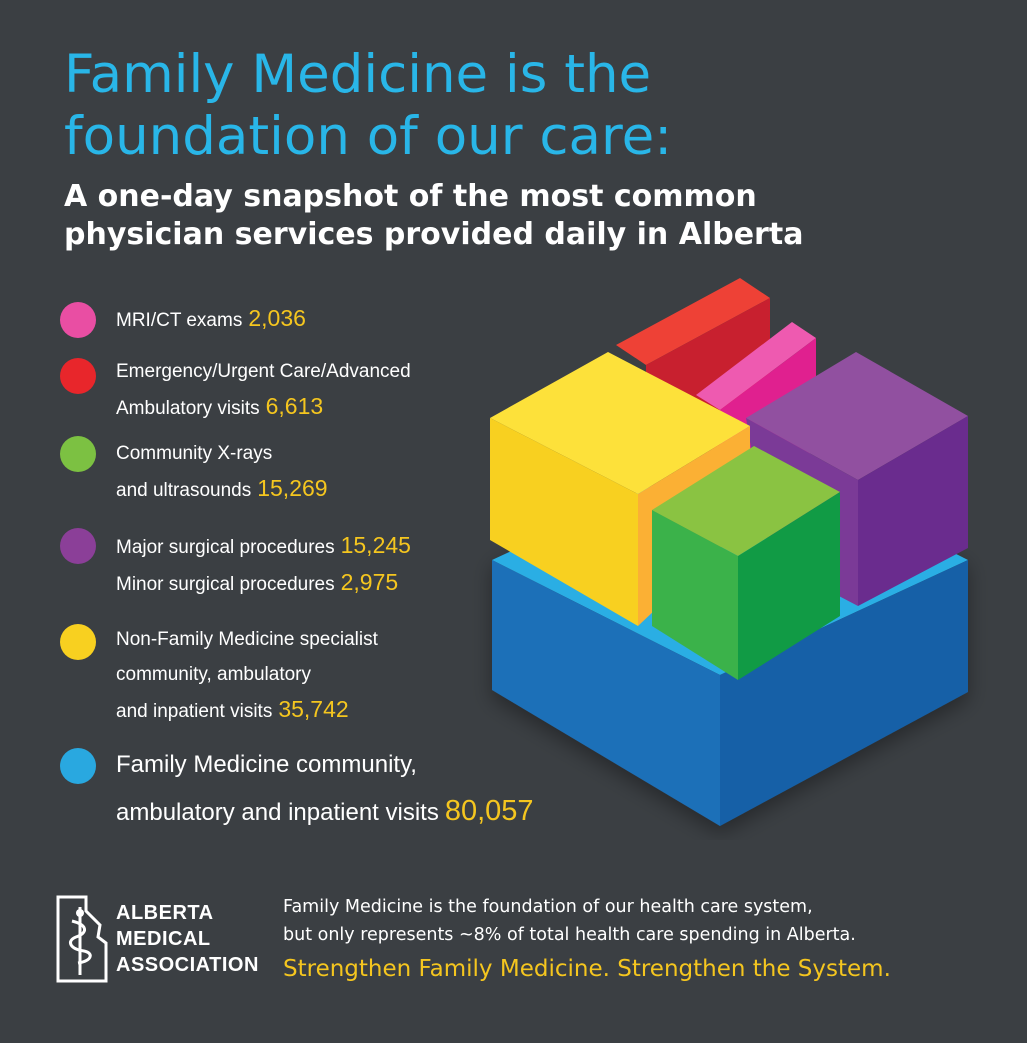 This screenshot has width=1027, height=1043. What do you see at coordinates (294, 406) in the screenshot?
I see `legend-value: 6,613` at bounding box center [294, 406].